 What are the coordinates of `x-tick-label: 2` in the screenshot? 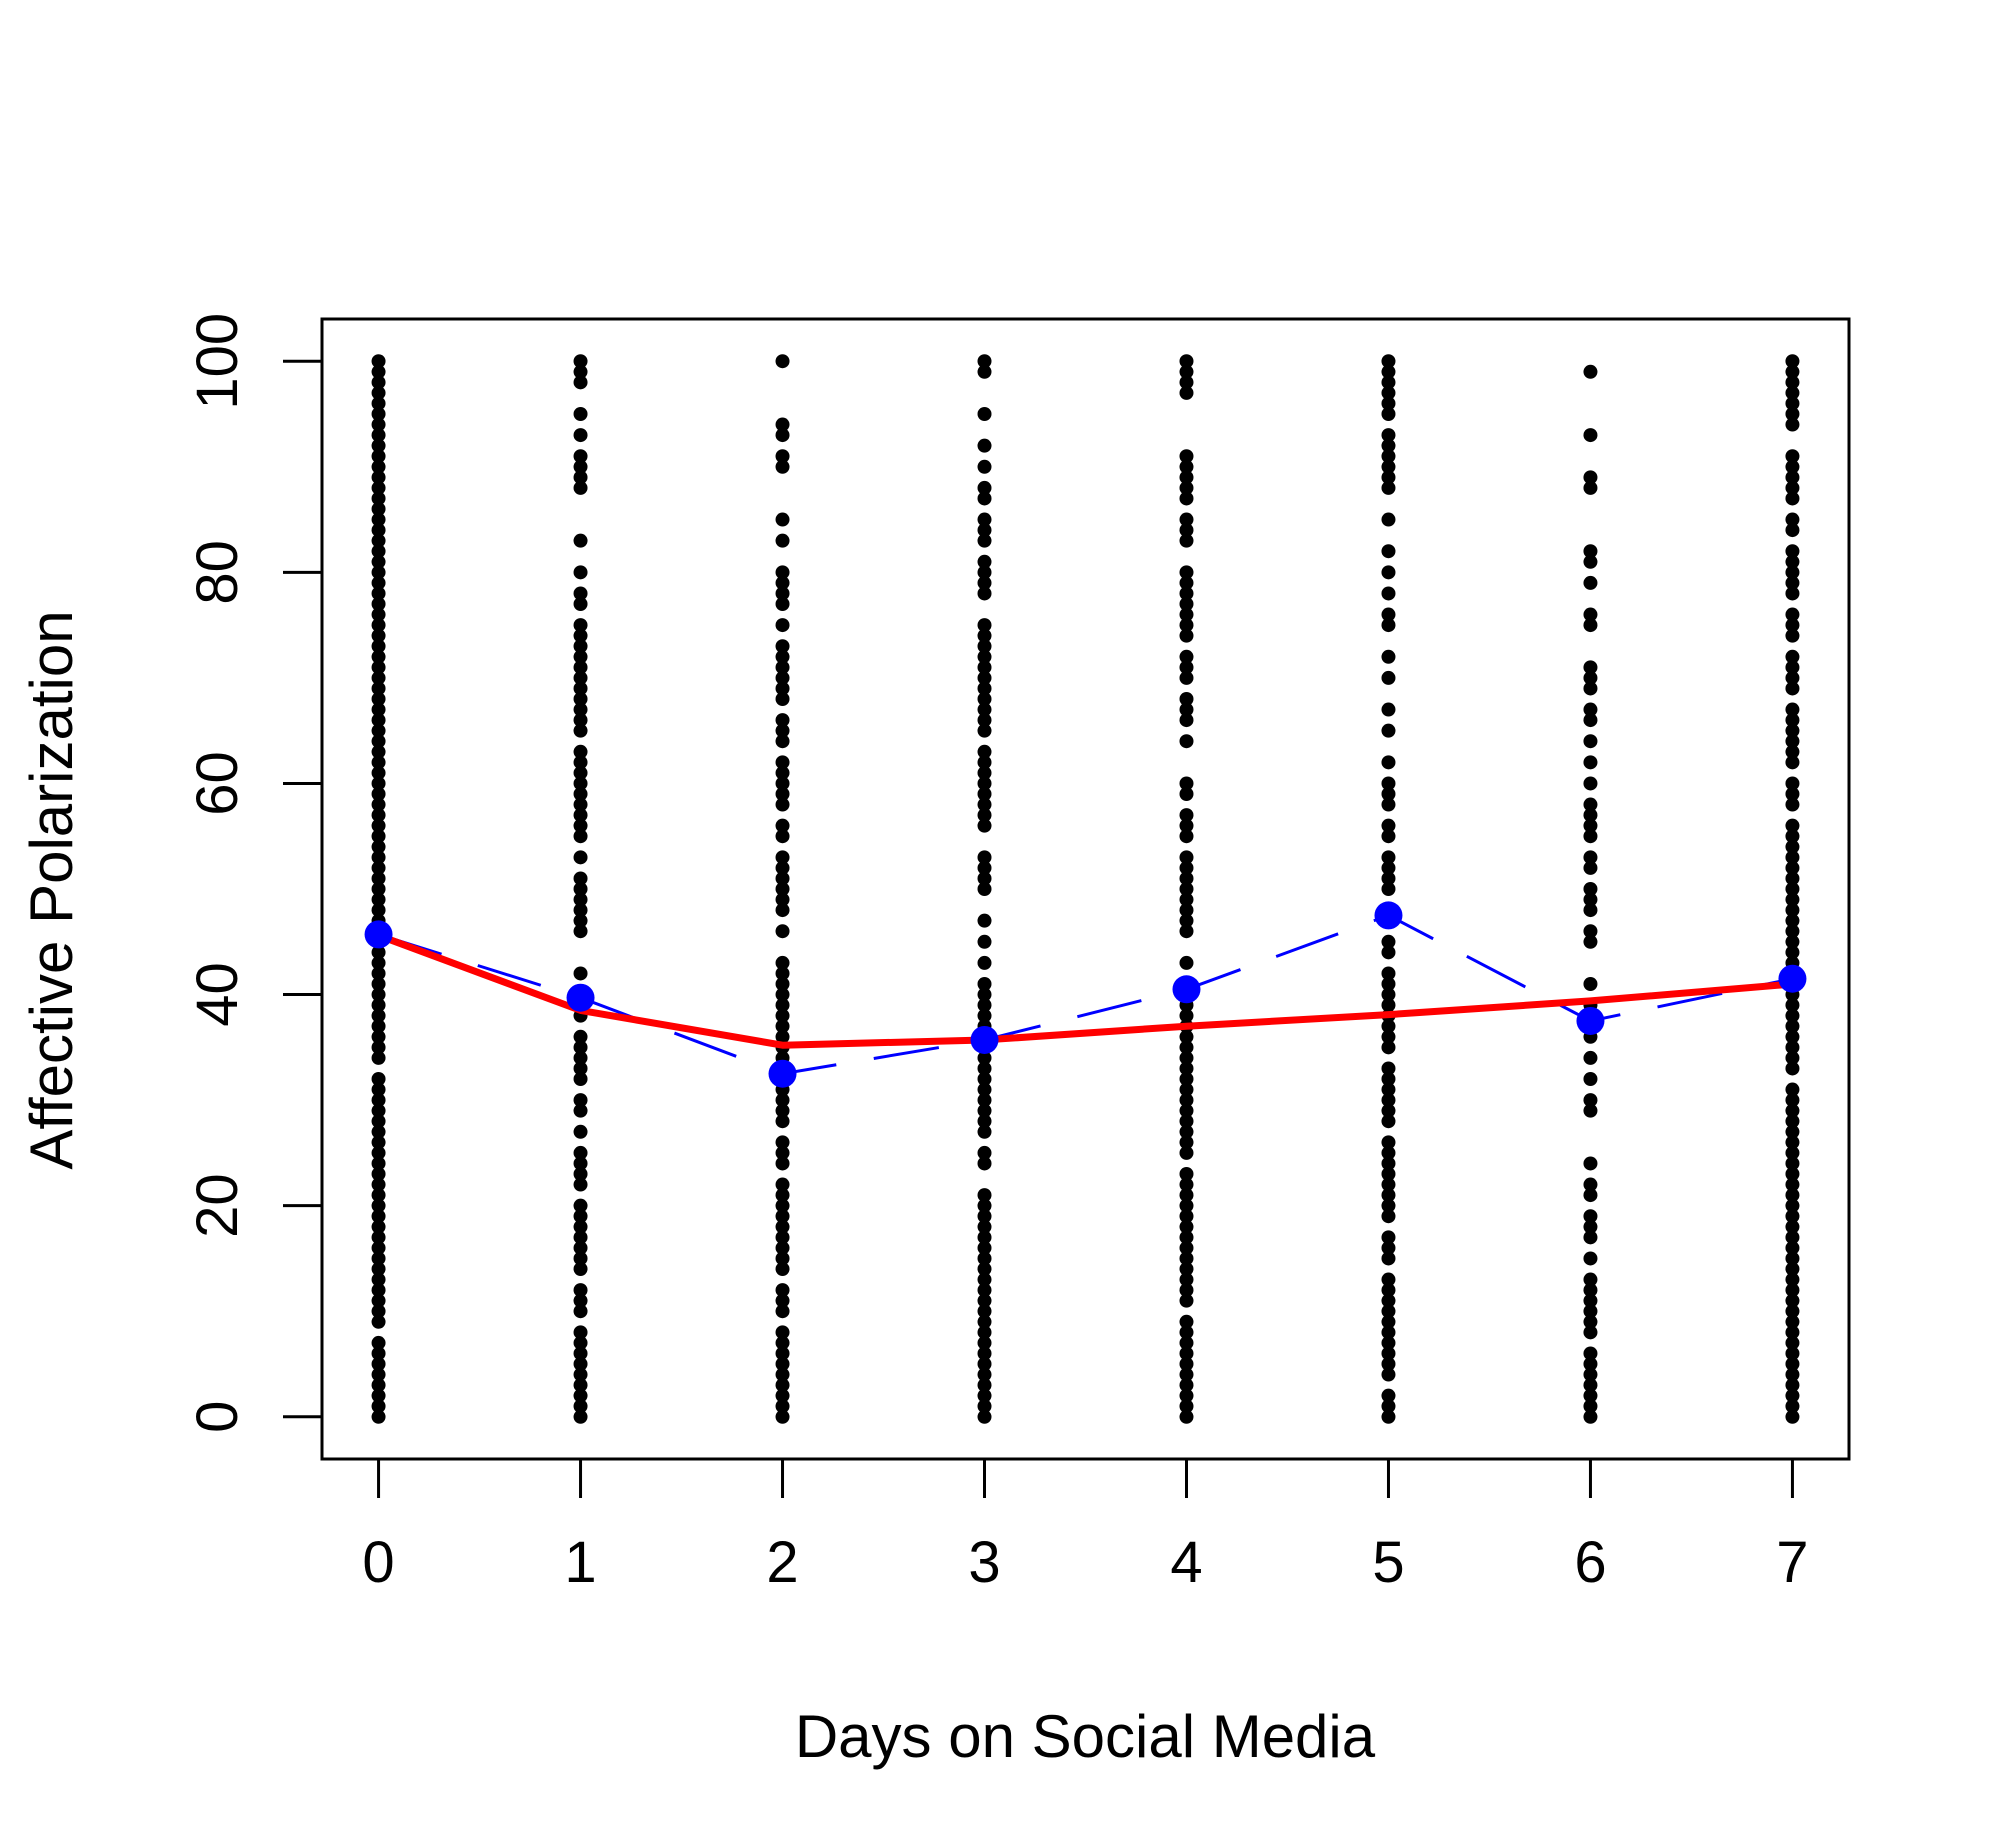 It's located at (782, 1562).